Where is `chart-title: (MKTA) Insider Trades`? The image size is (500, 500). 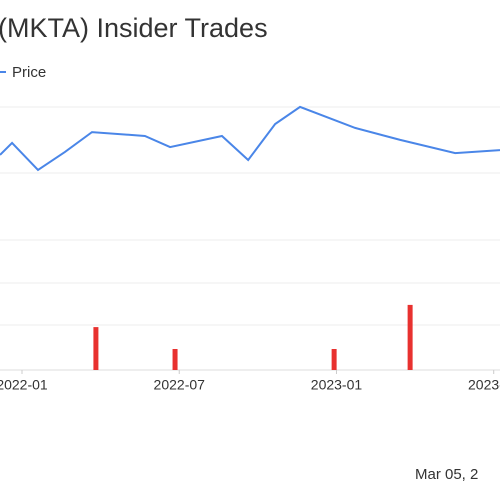 chart-title: (MKTA) Insider Trades is located at coordinates (134, 28).